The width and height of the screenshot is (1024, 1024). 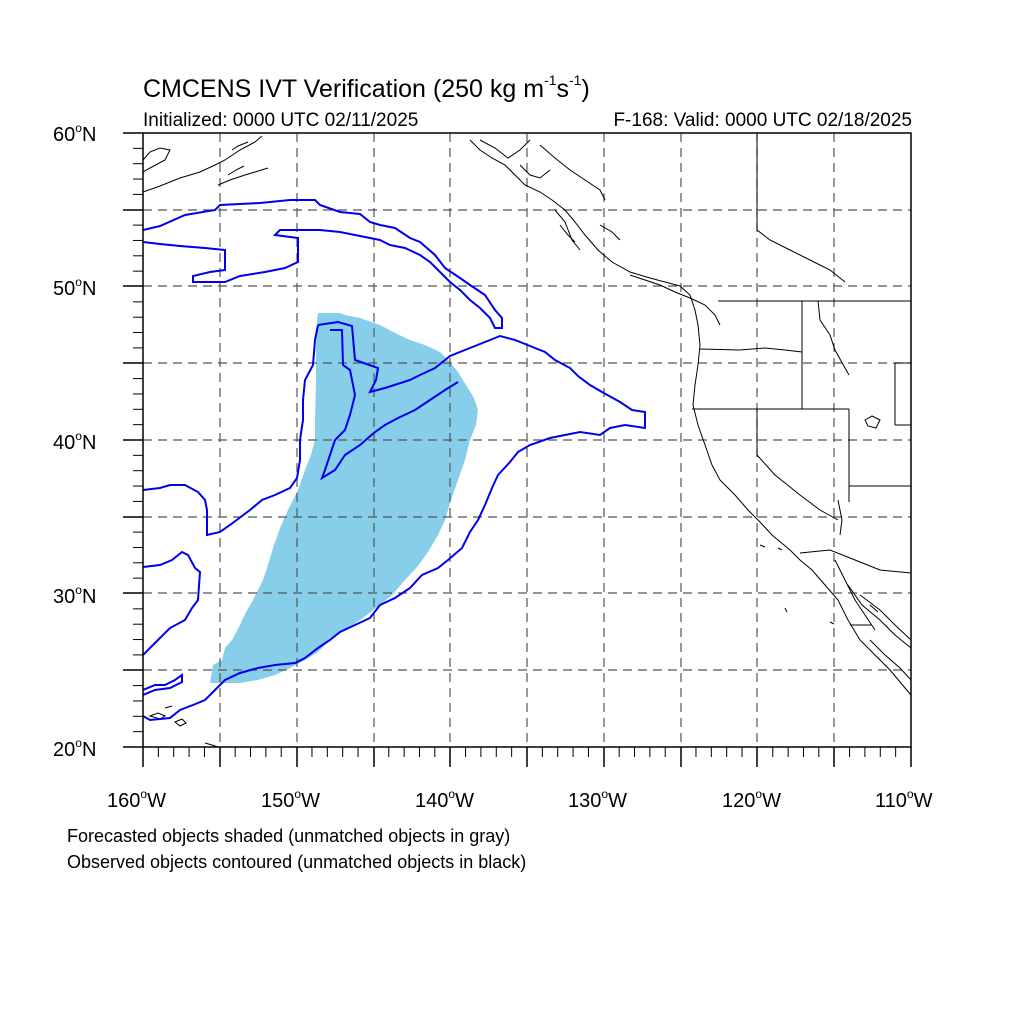 What do you see at coordinates (75, 595) in the screenshot?
I see `lat-label-30n: 30oN` at bounding box center [75, 595].